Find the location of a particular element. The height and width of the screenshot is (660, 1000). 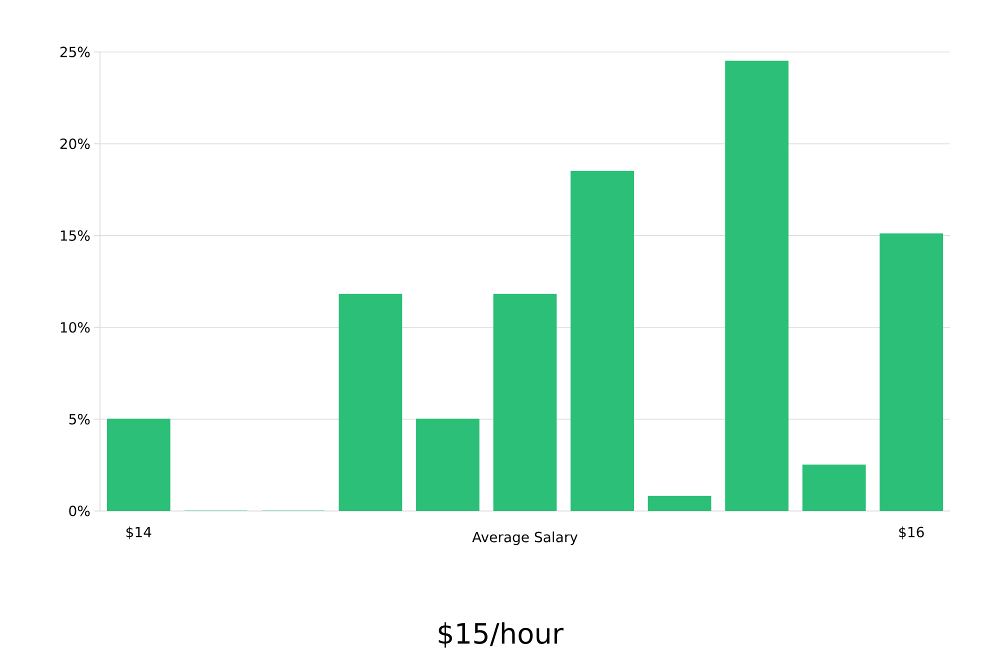

x-tick-label: $14 is located at coordinates (139, 533).